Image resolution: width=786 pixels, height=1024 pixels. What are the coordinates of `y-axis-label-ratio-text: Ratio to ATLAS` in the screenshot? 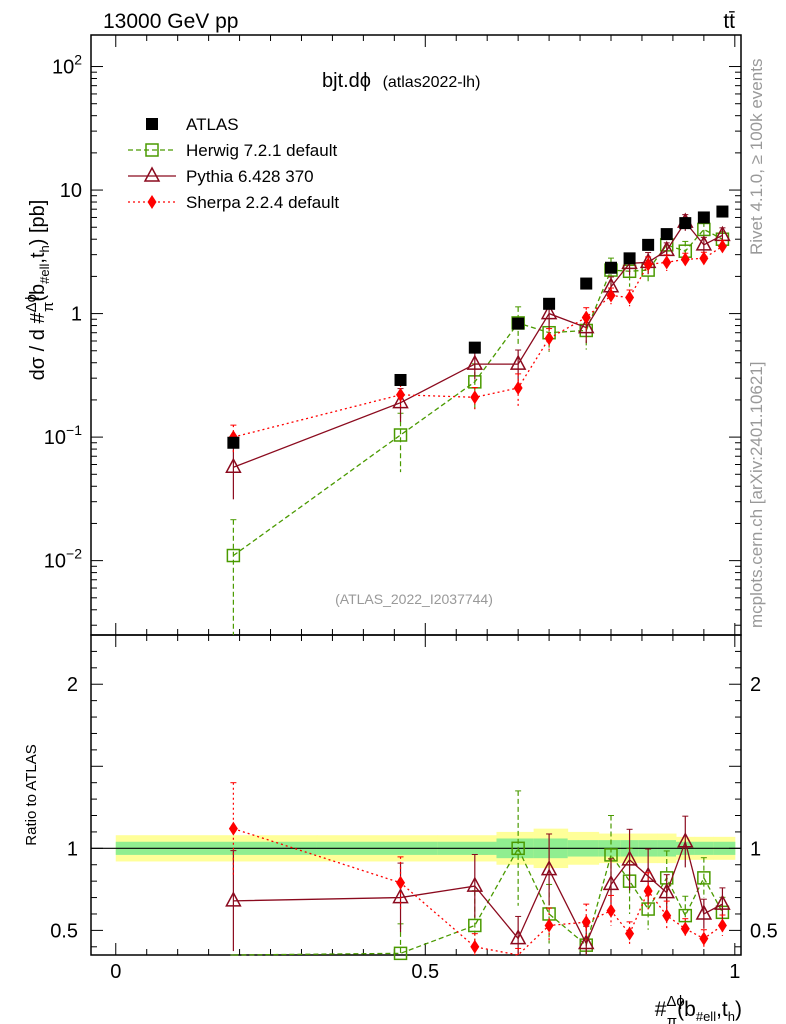 It's located at (31, 794).